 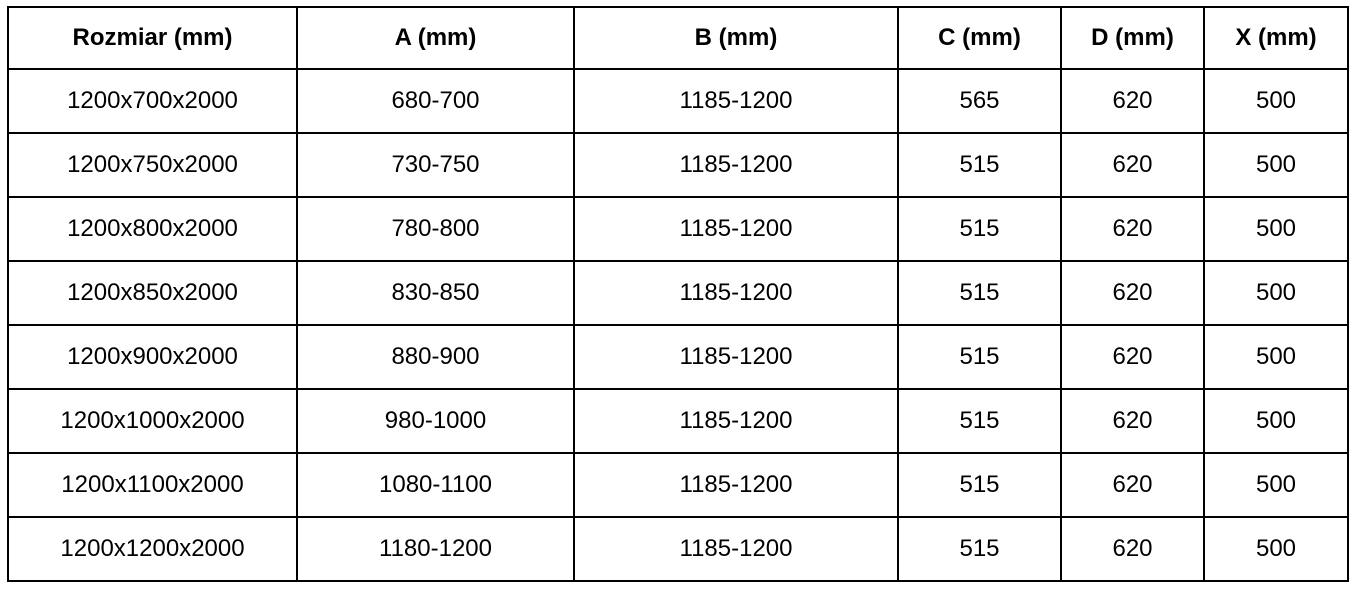 What do you see at coordinates (152, 38) in the screenshot?
I see `column-header: Rozmiar (mm)` at bounding box center [152, 38].